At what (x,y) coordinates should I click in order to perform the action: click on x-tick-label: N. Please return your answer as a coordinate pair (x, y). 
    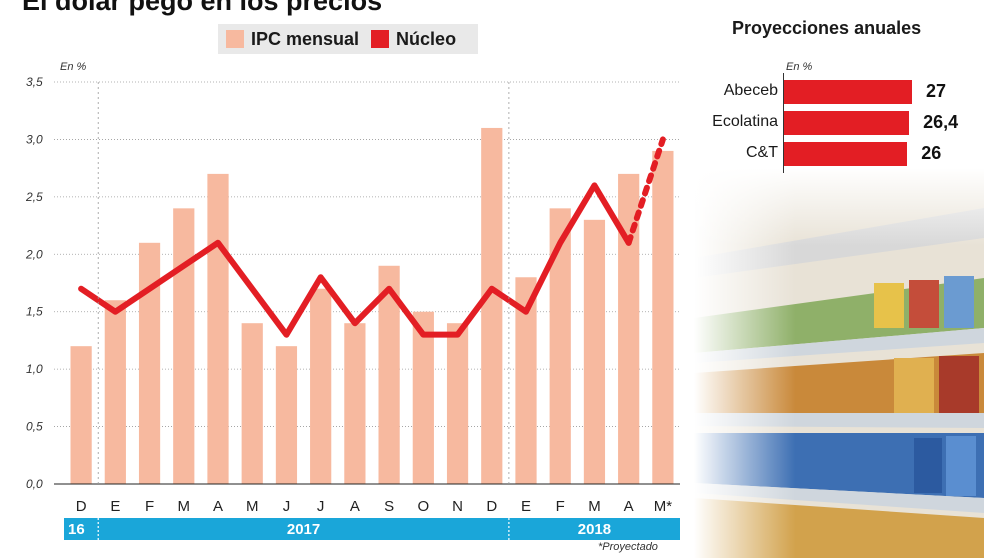
    Looking at the image, I should click on (457, 506).